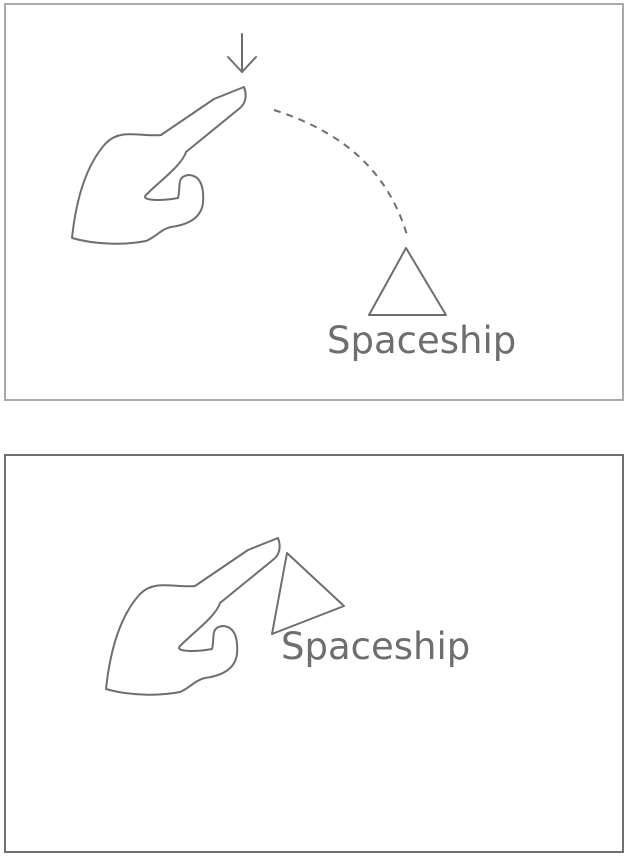 This screenshot has width=627, height=858. Describe the element at coordinates (242, 53) in the screenshot. I see `down-arrow-icon` at that location.